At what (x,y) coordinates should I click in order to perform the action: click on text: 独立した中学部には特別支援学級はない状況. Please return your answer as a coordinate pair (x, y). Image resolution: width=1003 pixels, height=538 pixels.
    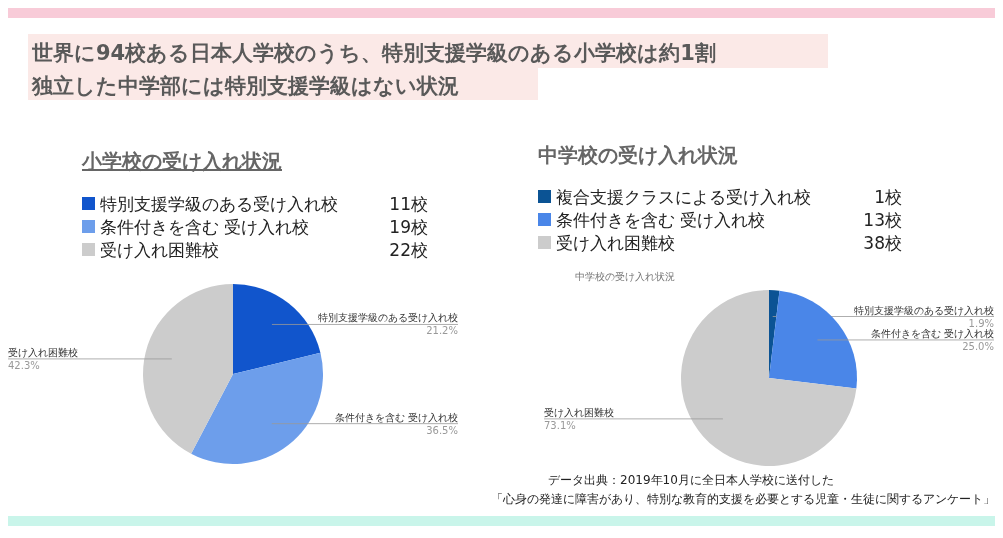
    Looking at the image, I should click on (245, 86).